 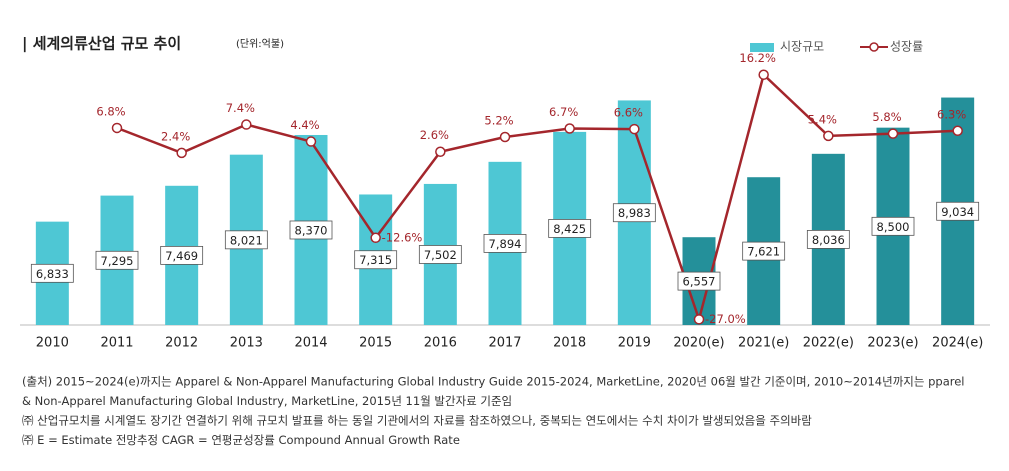 I want to click on x-tick-label: 2020(e), so click(x=698, y=343).